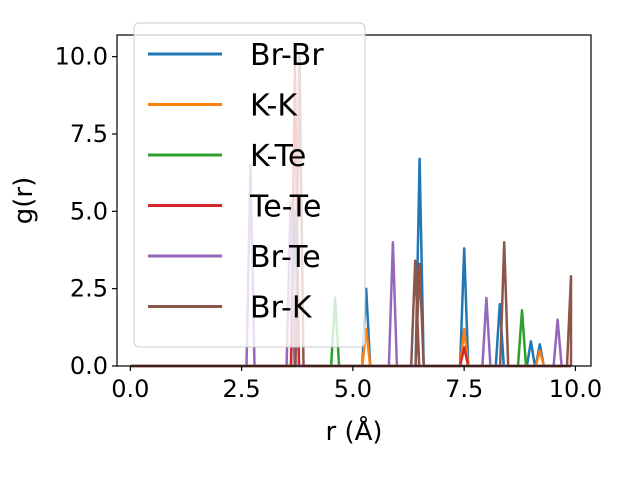  I want to click on legend-label: Br-Te, so click(285, 257).